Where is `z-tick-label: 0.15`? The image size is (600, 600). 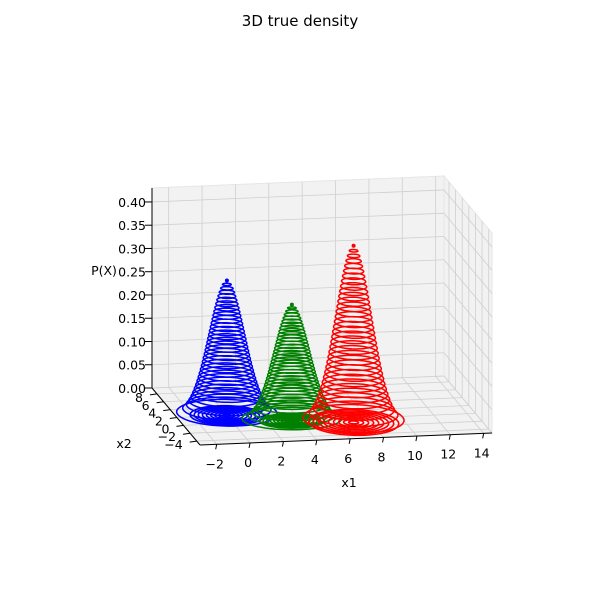
z-tick-label: 0.15 is located at coordinates (132, 318).